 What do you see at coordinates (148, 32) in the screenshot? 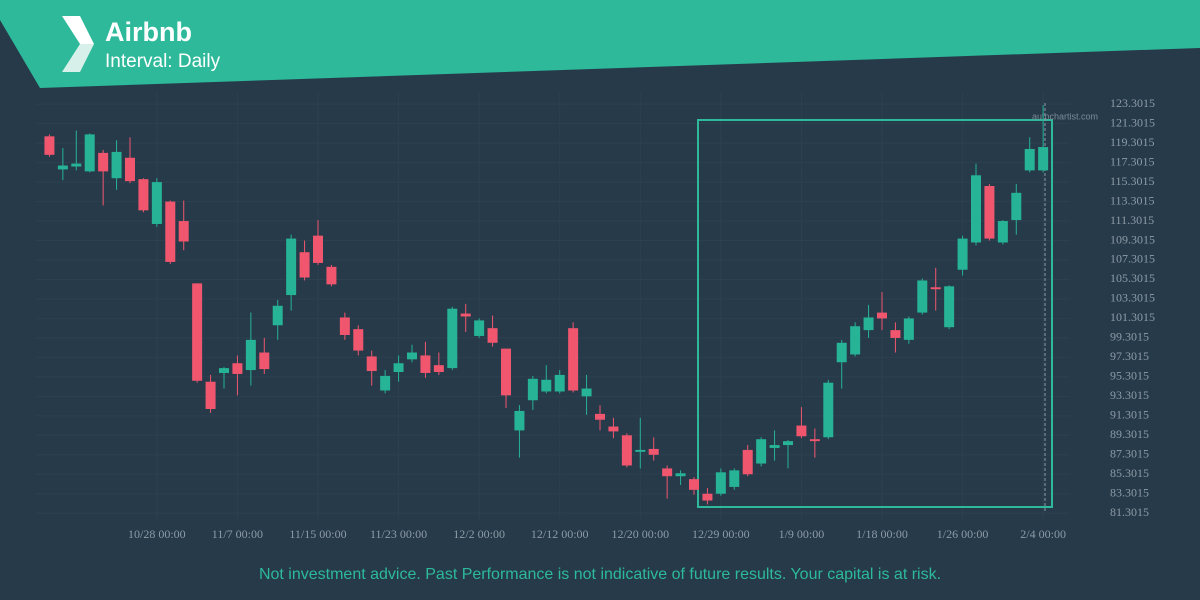
I see `header-title: Airbnb` at bounding box center [148, 32].